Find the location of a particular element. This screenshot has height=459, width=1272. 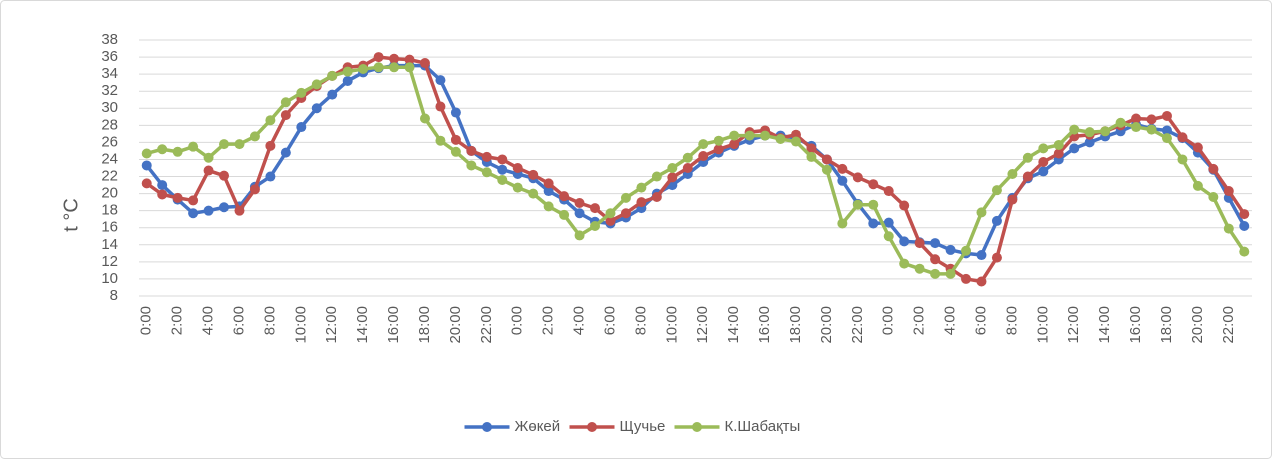

x-tick-label: 14:00 is located at coordinates (733, 325).